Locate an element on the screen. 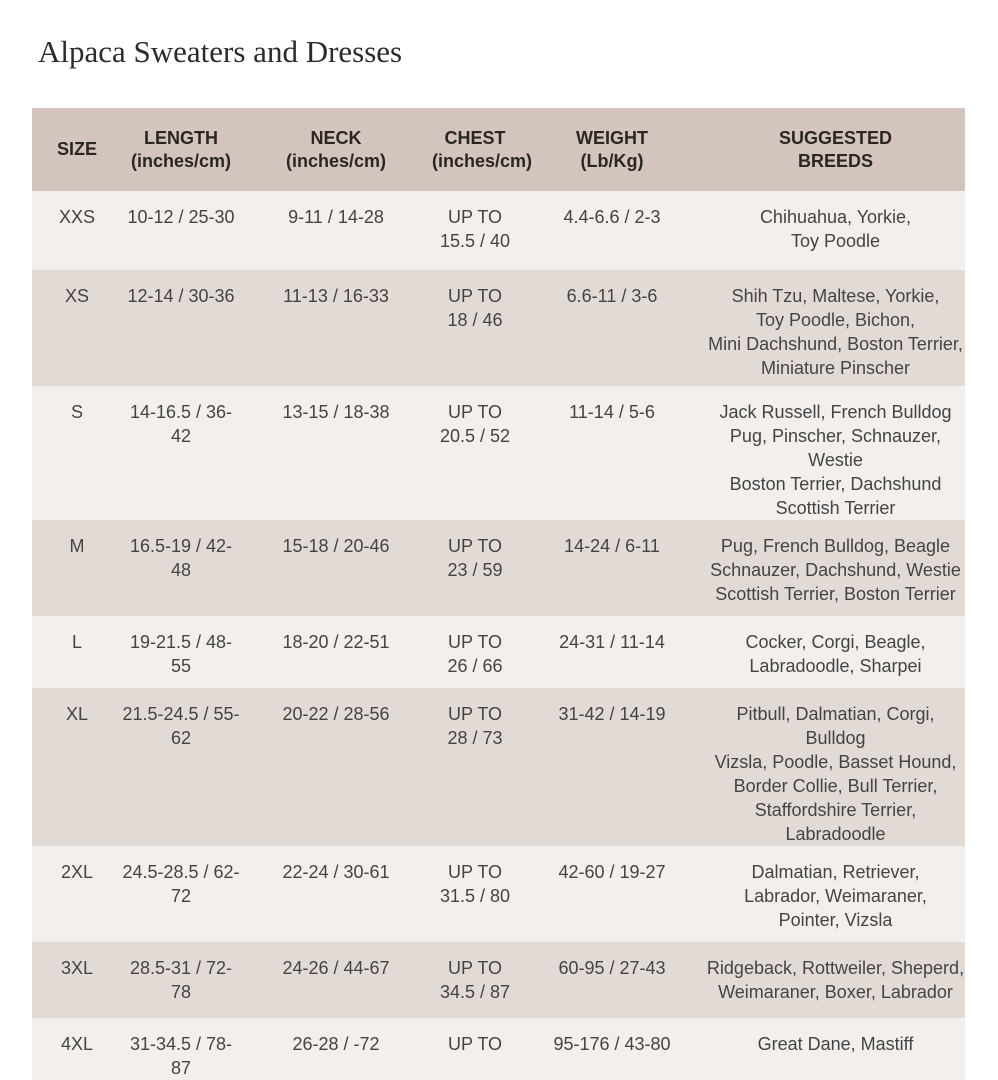 The height and width of the screenshot is (1080, 998). cell-length: 31-34.5 / 78-87 is located at coordinates (181, 1049).